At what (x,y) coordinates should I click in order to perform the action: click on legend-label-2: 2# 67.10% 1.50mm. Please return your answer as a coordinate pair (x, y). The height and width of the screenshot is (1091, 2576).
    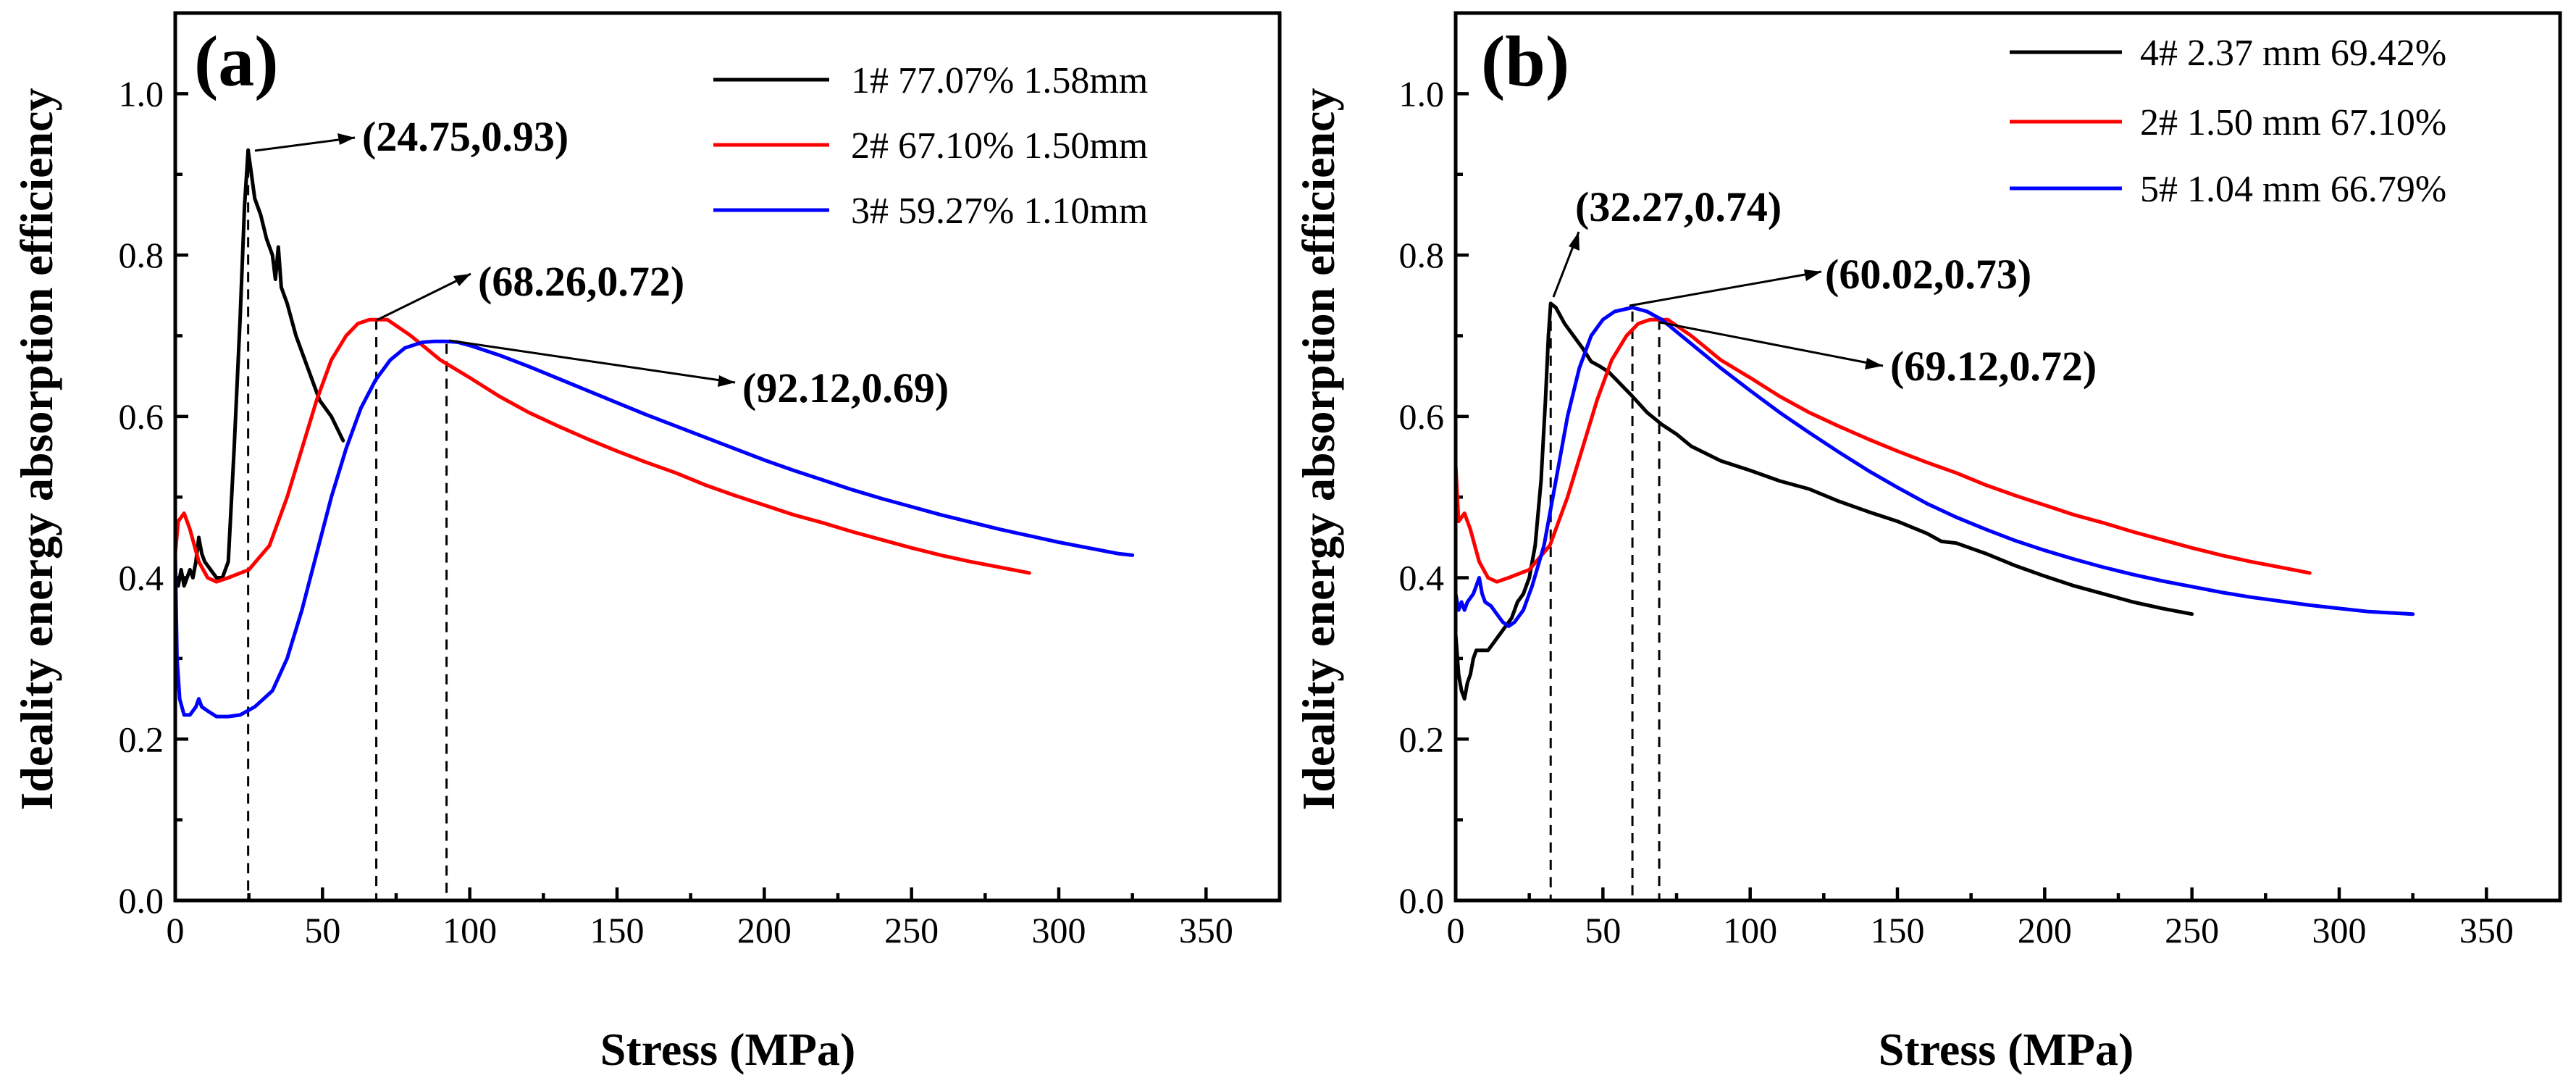
    Looking at the image, I should click on (999, 146).